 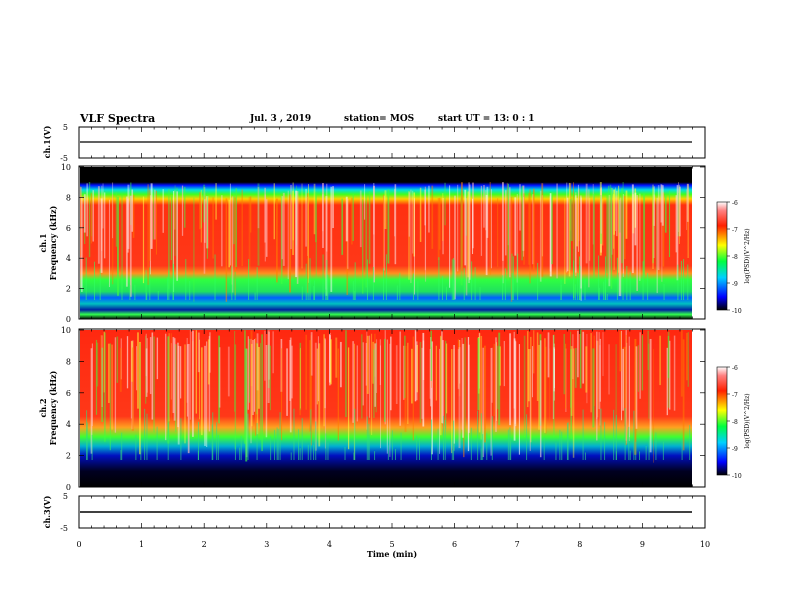 I want to click on ch1-spectrogram-ylabel-channel: ch.1, so click(x=43, y=242).